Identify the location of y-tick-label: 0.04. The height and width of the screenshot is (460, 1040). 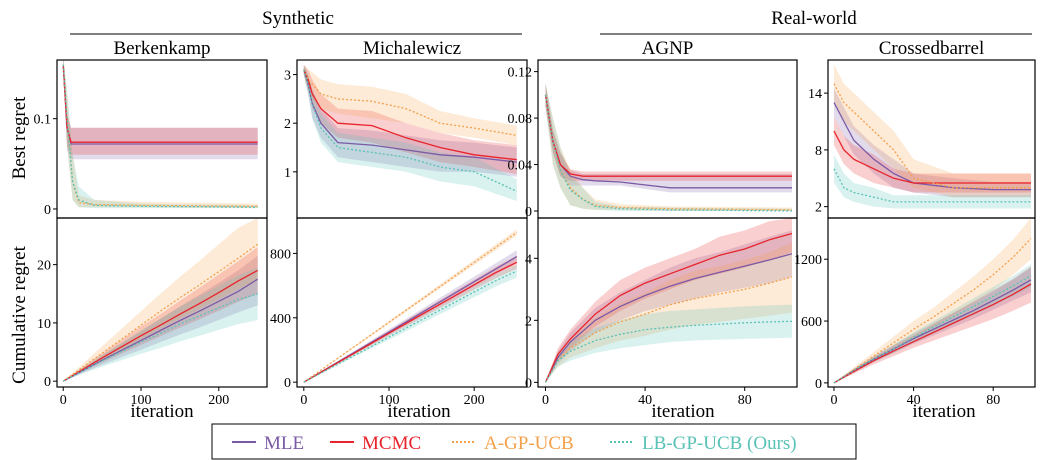
(520, 166).